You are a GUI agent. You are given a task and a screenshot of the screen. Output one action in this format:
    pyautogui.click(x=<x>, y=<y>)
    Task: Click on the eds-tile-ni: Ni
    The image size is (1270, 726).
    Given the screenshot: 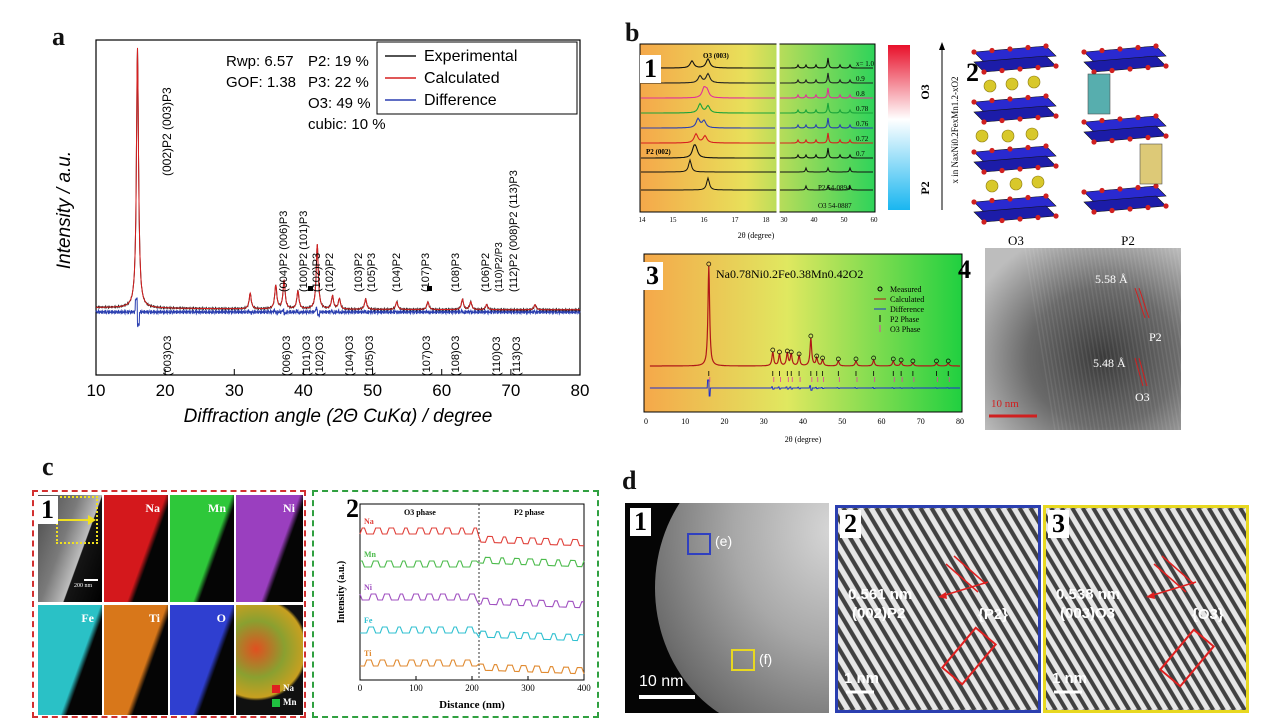 What is the action you would take?
    pyautogui.click(x=269, y=548)
    